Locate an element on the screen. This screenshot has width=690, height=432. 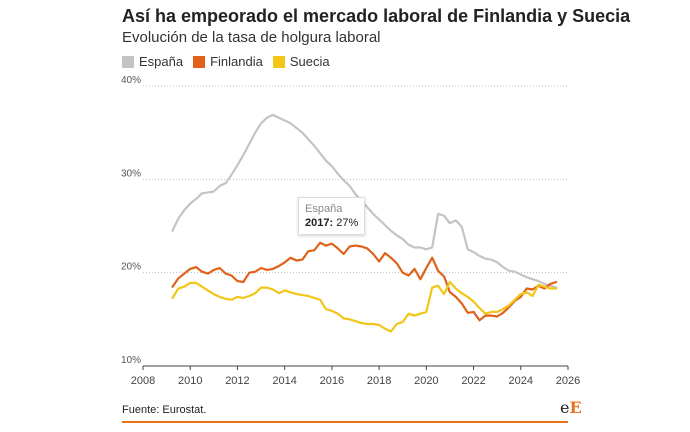
legend-item-espana: España is located at coordinates (152, 61).